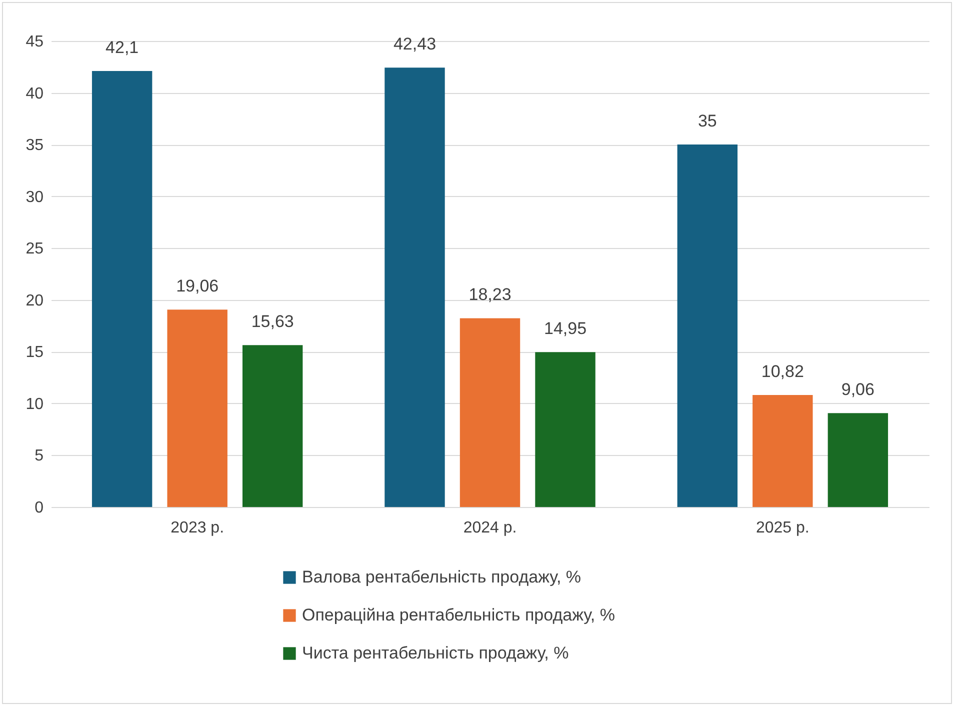 This screenshot has width=958, height=709. I want to click on y-tick-label: 25, so click(35, 249).